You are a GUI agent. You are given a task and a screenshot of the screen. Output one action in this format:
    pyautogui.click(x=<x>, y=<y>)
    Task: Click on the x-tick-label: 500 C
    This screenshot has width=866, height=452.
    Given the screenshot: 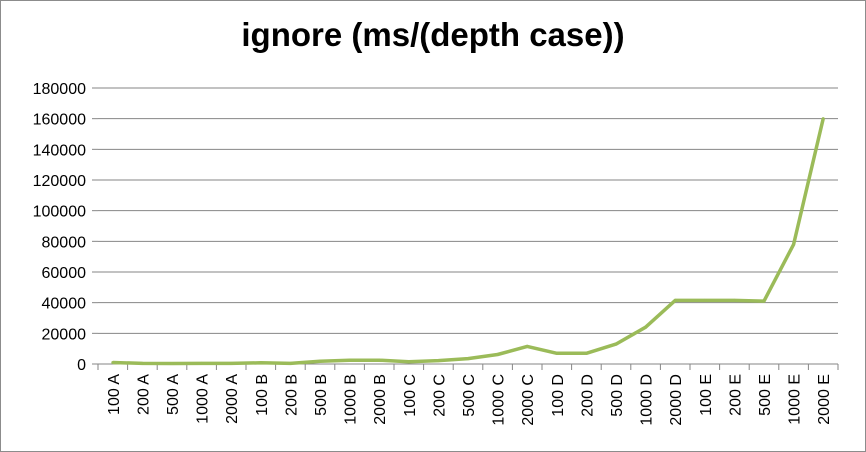 What is the action you would take?
    pyautogui.click(x=469, y=395)
    